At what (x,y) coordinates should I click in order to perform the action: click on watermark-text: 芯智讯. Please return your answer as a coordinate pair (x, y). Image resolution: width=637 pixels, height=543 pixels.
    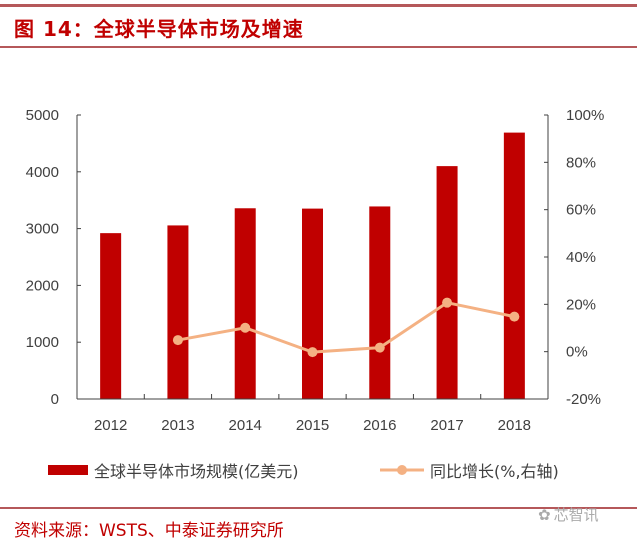
    Looking at the image, I should click on (576, 515).